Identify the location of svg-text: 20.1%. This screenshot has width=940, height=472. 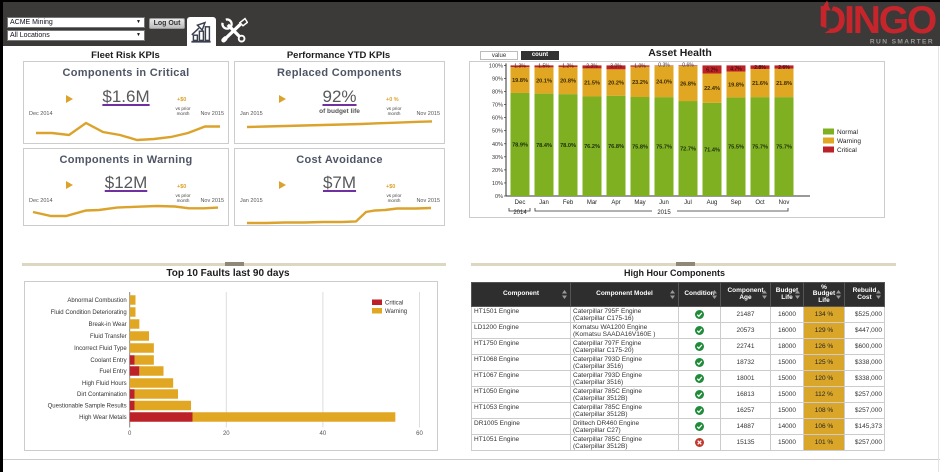
(544, 81).